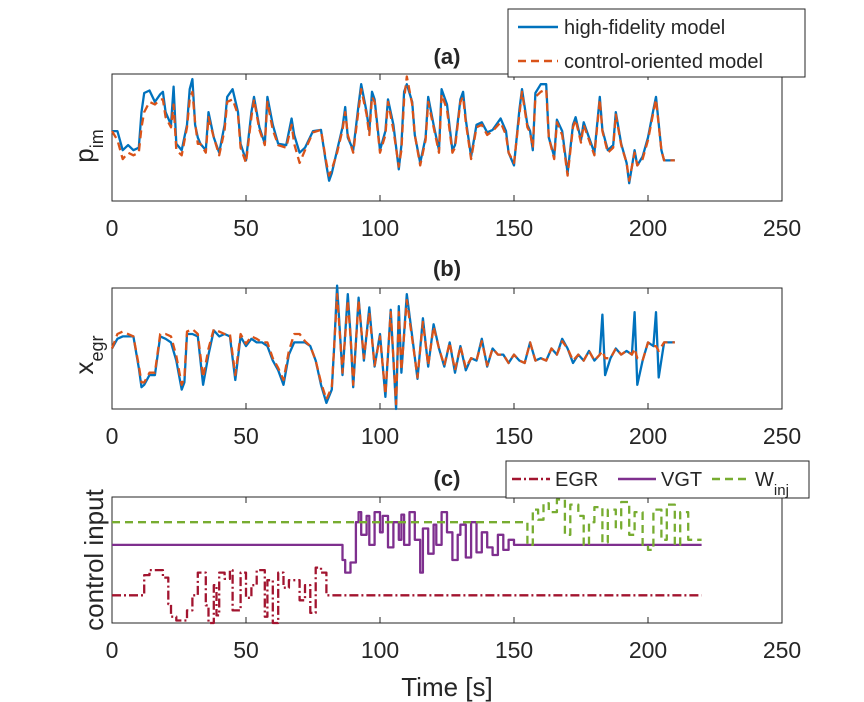  I want to click on panel-c-ylabel: control input, so click(94, 559).